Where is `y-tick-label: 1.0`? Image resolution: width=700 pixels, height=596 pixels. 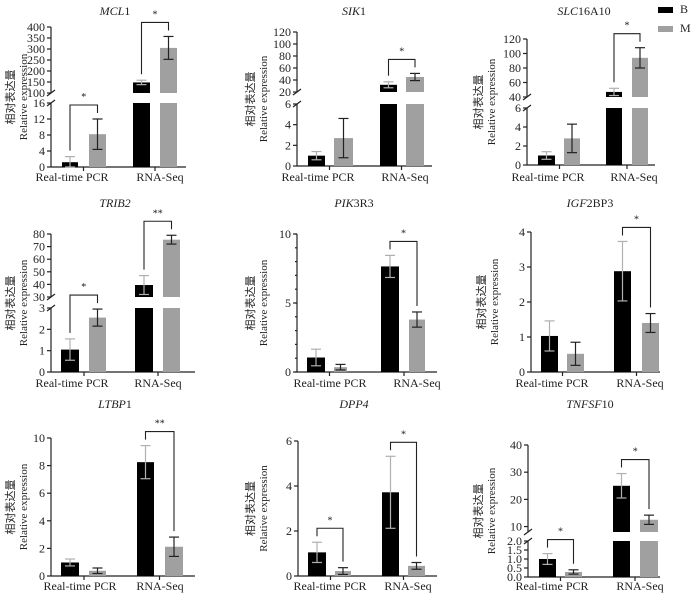
y-tick-label: 1.0 is located at coordinates (514, 559).